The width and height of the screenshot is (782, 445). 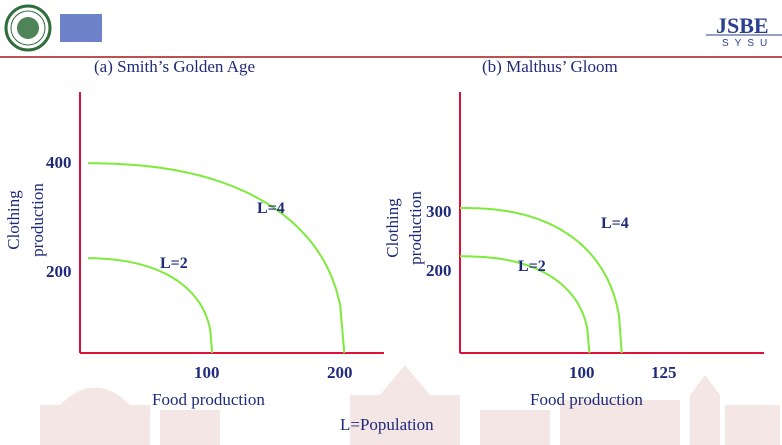 What do you see at coordinates (439, 270) in the screenshot?
I see `chart-b-ytick-200: 200` at bounding box center [439, 270].